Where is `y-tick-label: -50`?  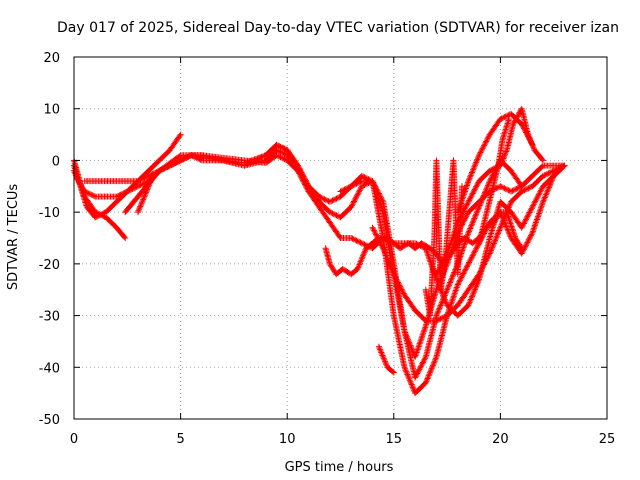 y-tick-label: -50 is located at coordinates (49, 420).